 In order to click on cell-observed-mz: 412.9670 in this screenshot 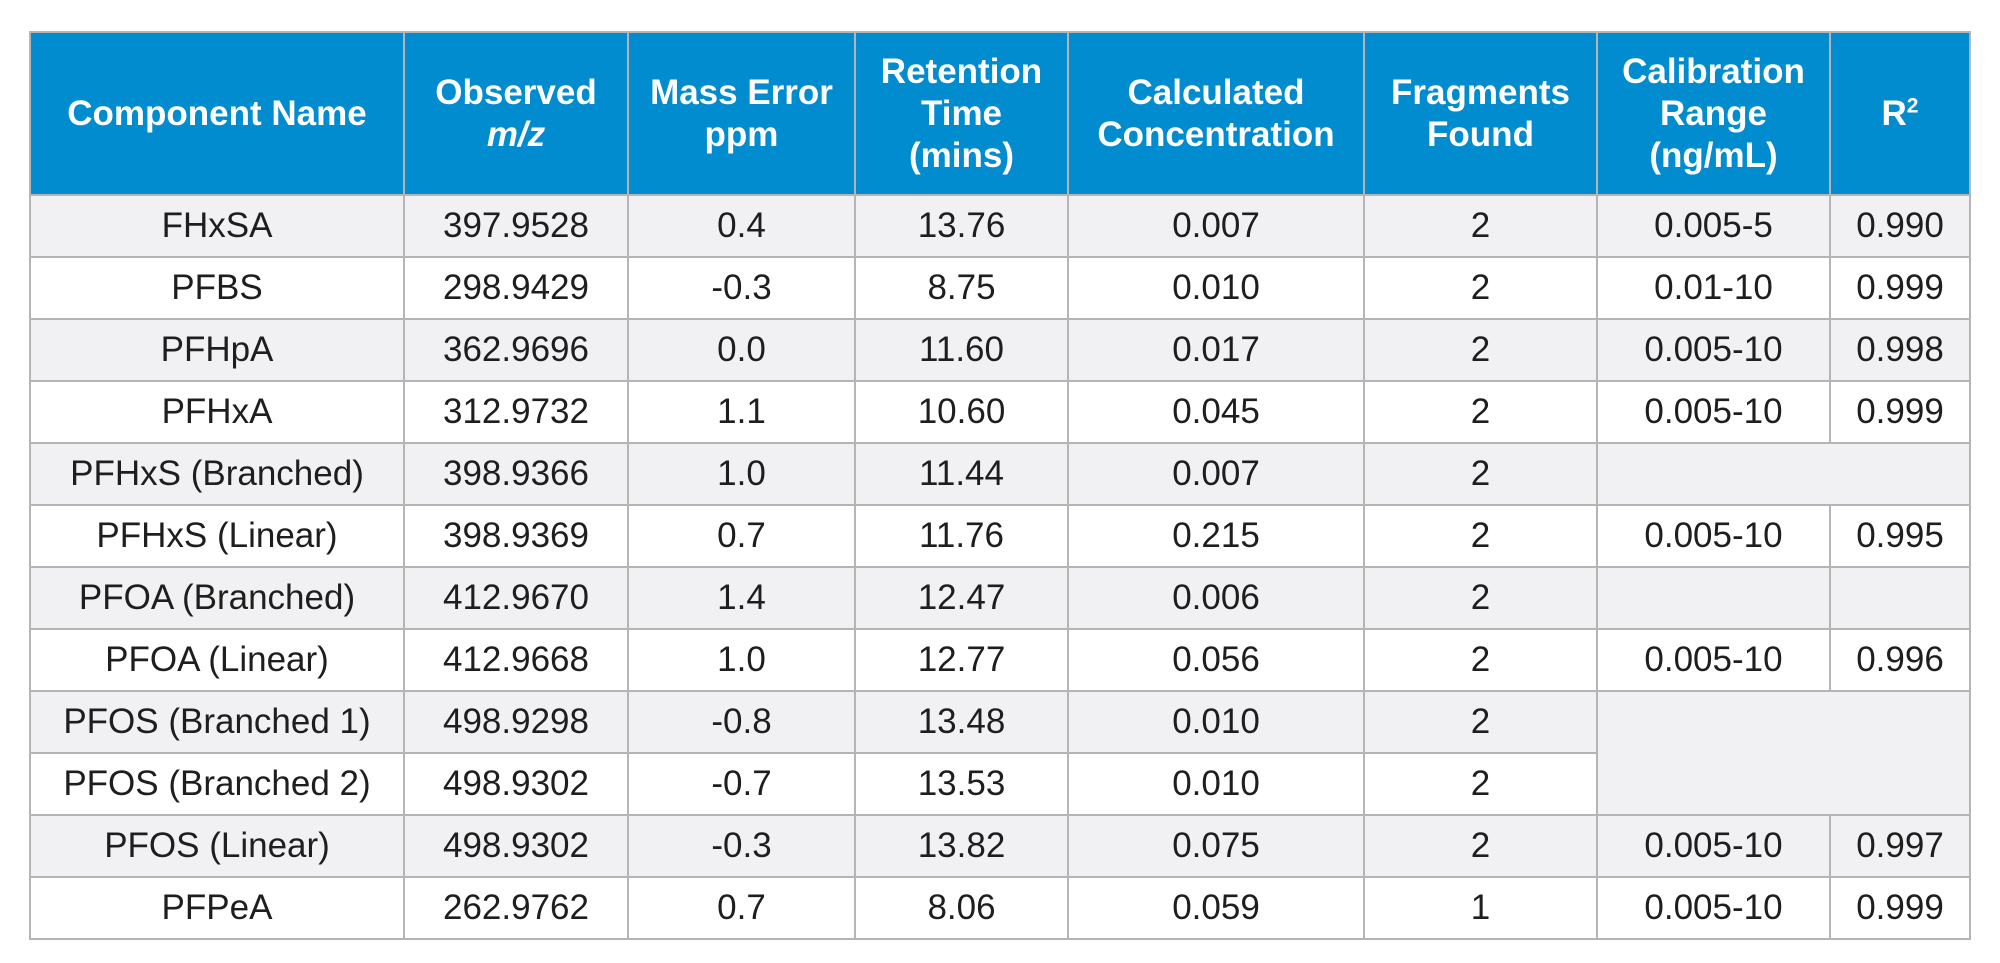, I will do `click(516, 598)`.